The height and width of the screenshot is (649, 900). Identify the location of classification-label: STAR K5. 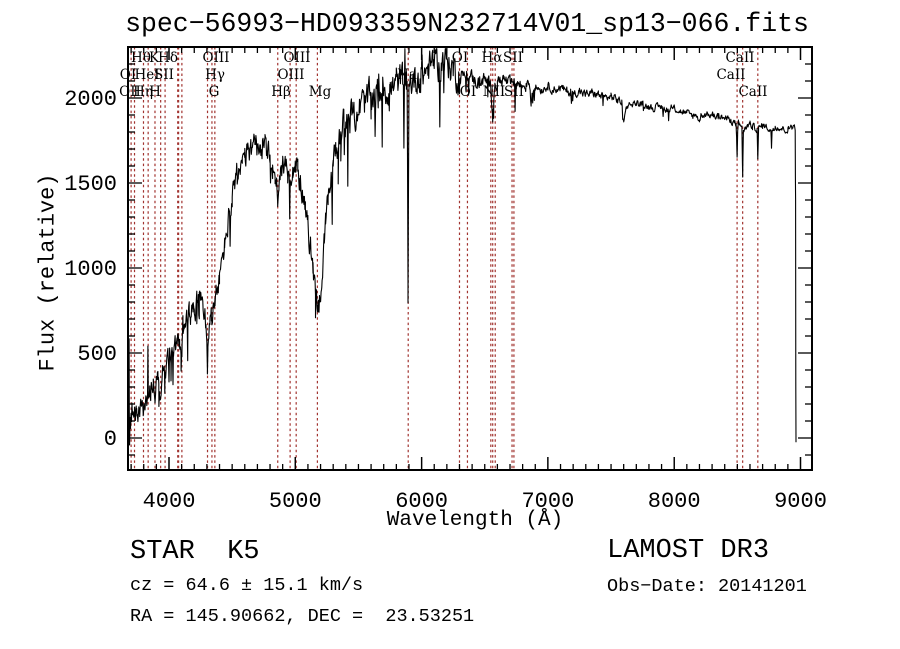
(195, 552).